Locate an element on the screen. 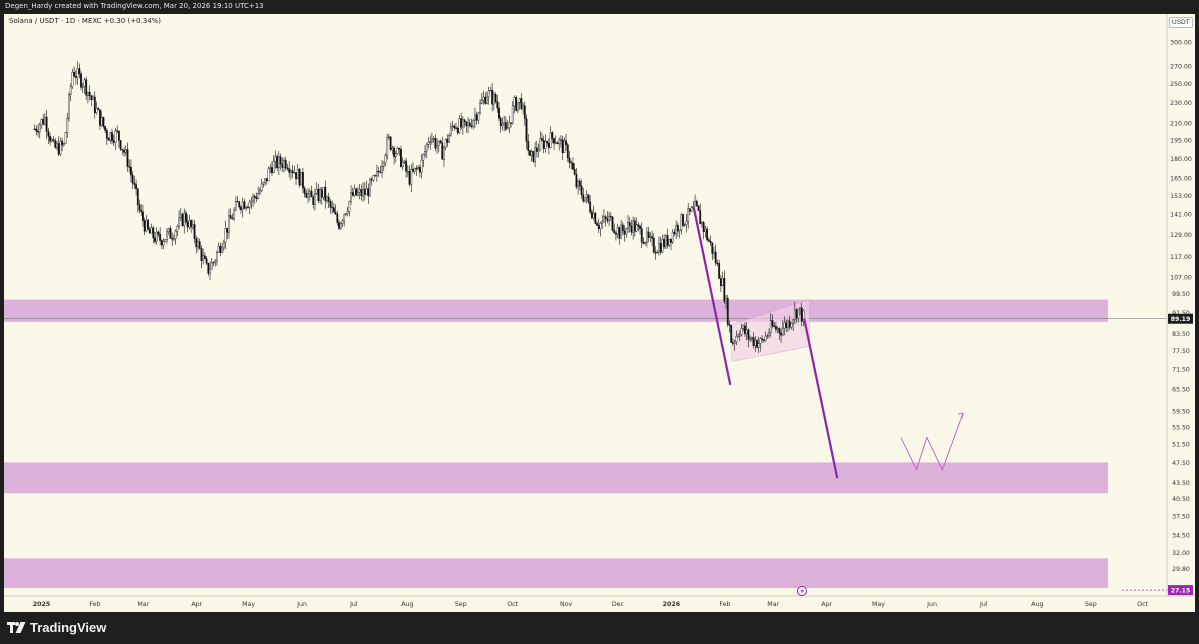  support-resistance-zone is located at coordinates (556, 478).